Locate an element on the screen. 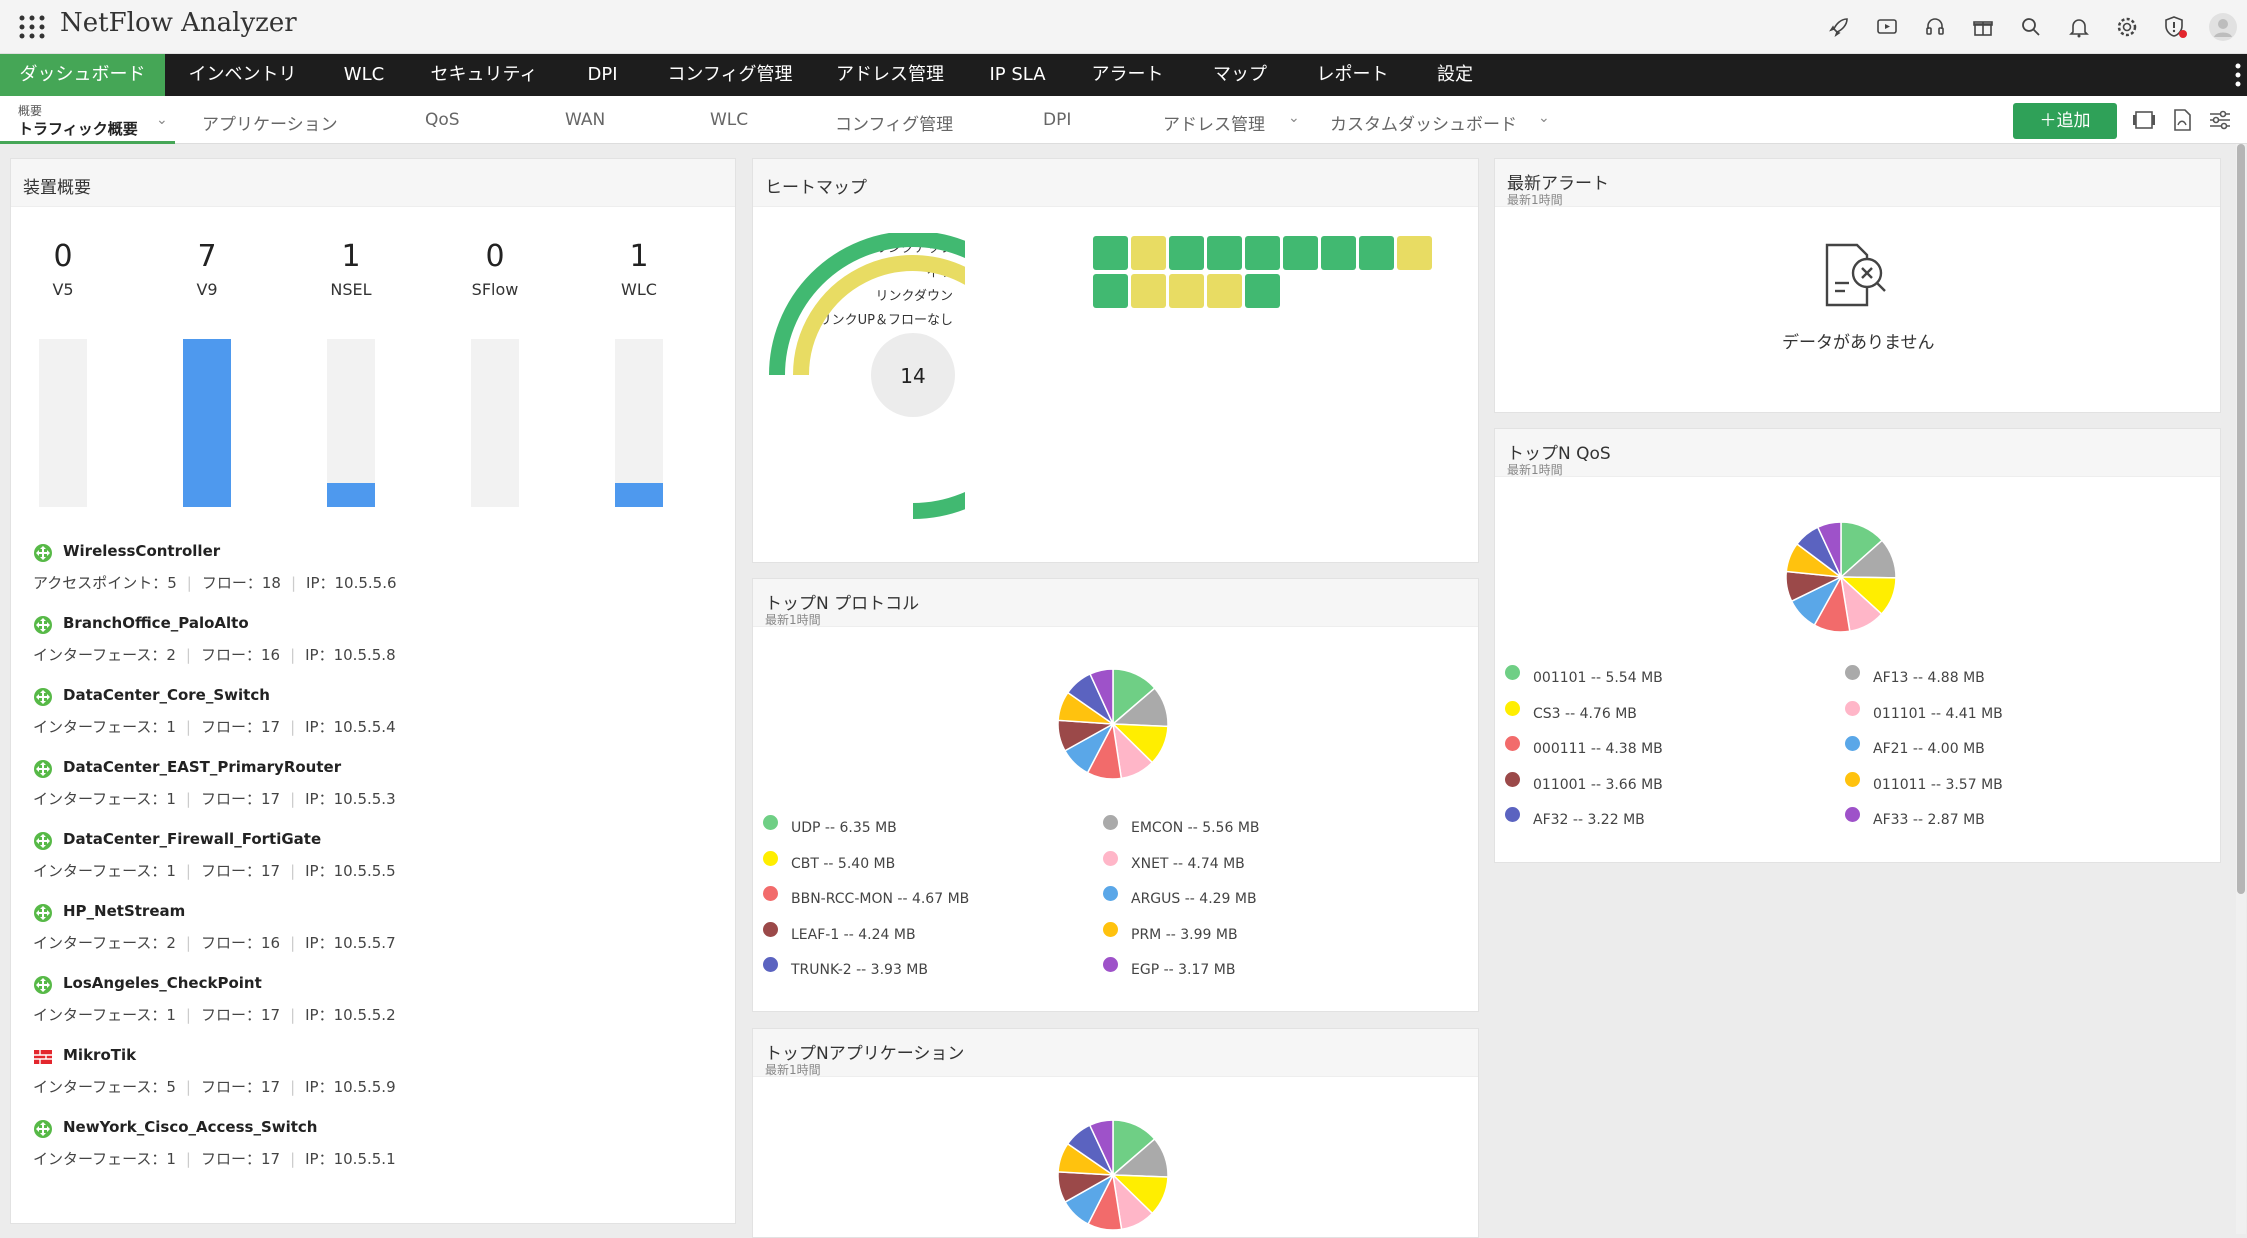 Image resolution: width=2247 pixels, height=1238 pixels. rocket-icon is located at coordinates (1839, 27).